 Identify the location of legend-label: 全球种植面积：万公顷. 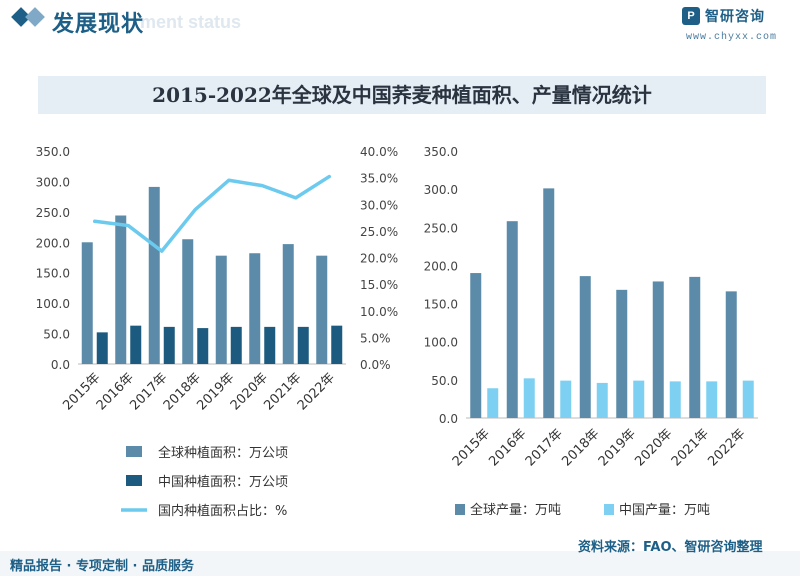
(223, 453).